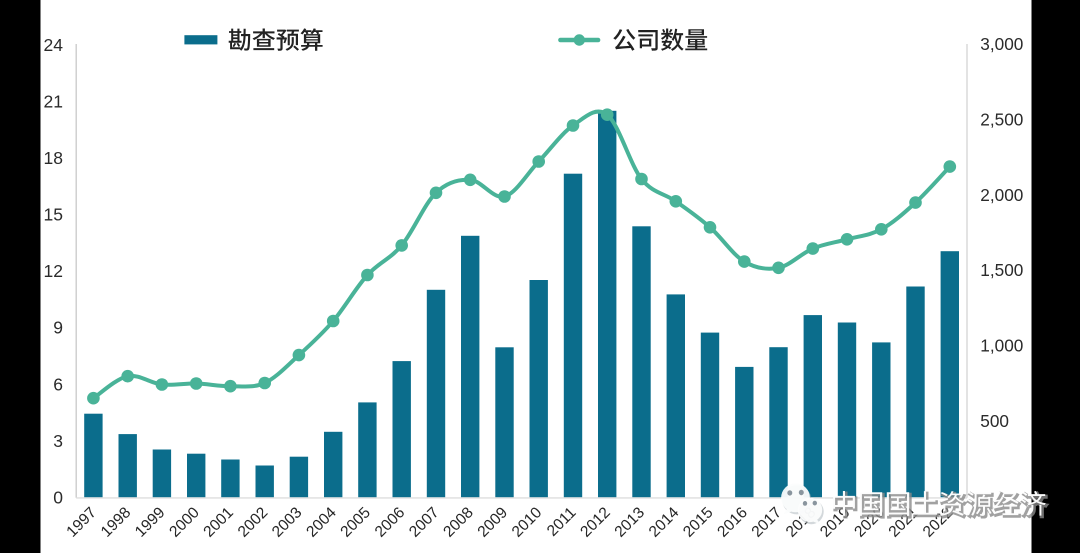 This screenshot has width=1080, height=553. I want to click on svg-text: 3, so click(58, 441).